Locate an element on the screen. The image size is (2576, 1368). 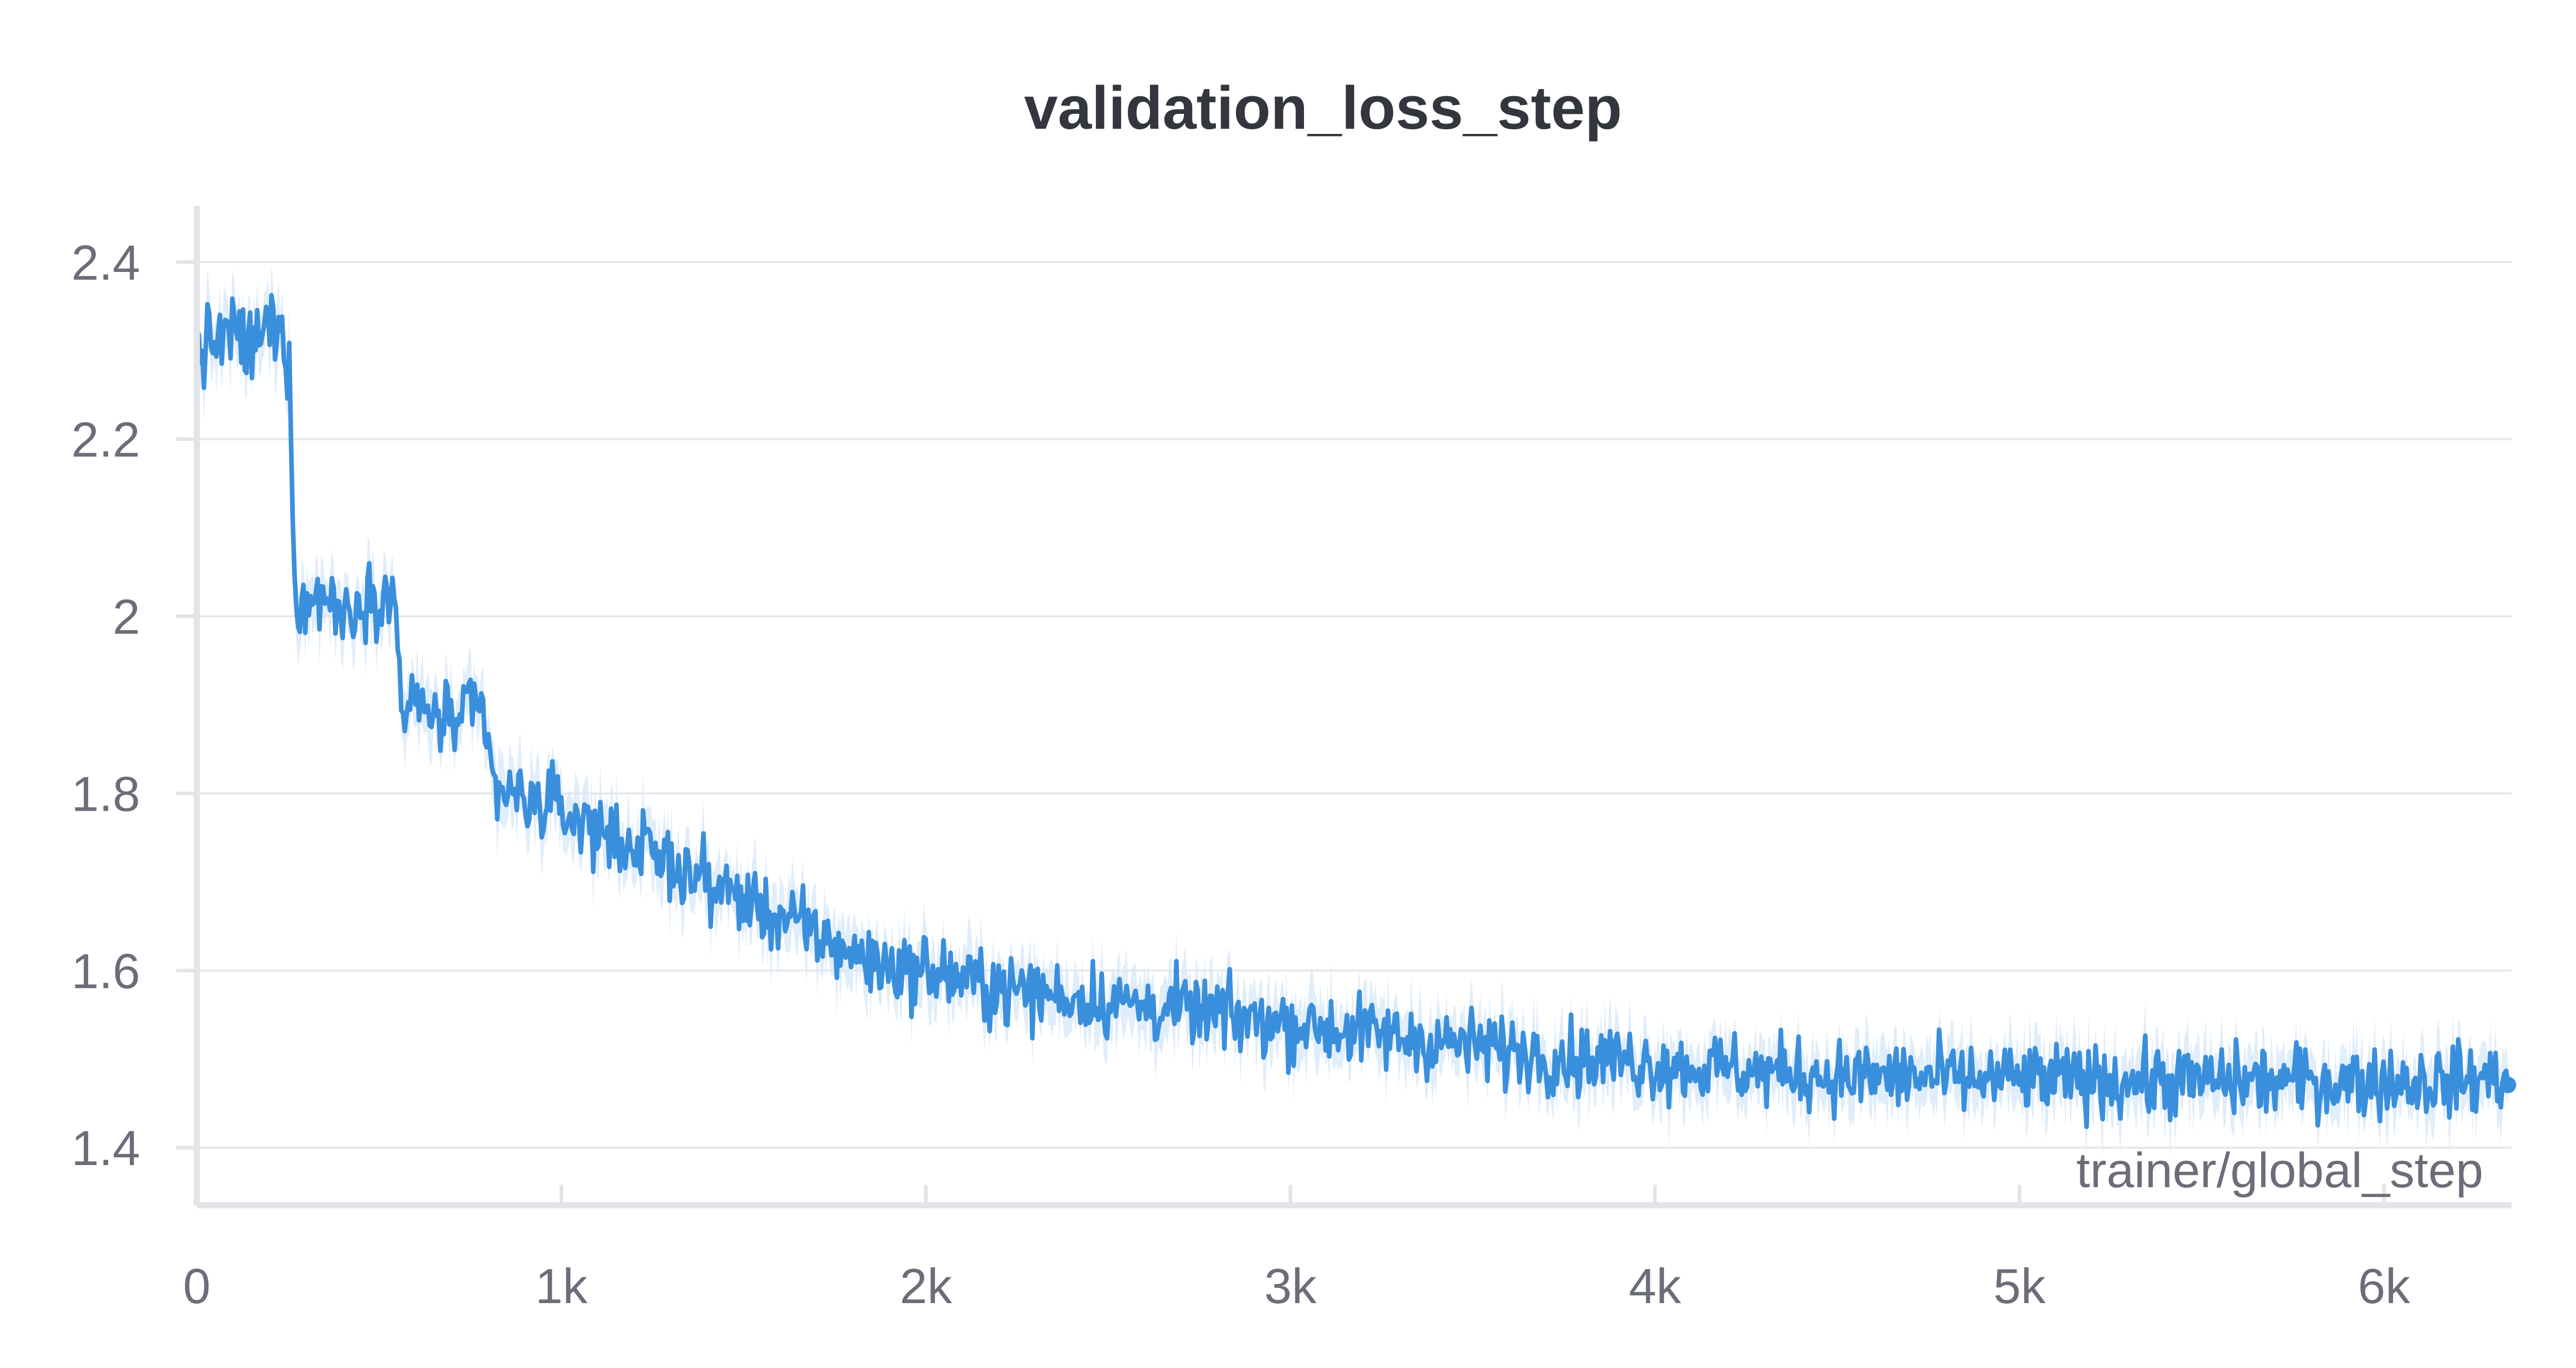
y-axis-ticks: 1.4 1.6 1.8 2 2.2 2.4 is located at coordinates (135, 705).